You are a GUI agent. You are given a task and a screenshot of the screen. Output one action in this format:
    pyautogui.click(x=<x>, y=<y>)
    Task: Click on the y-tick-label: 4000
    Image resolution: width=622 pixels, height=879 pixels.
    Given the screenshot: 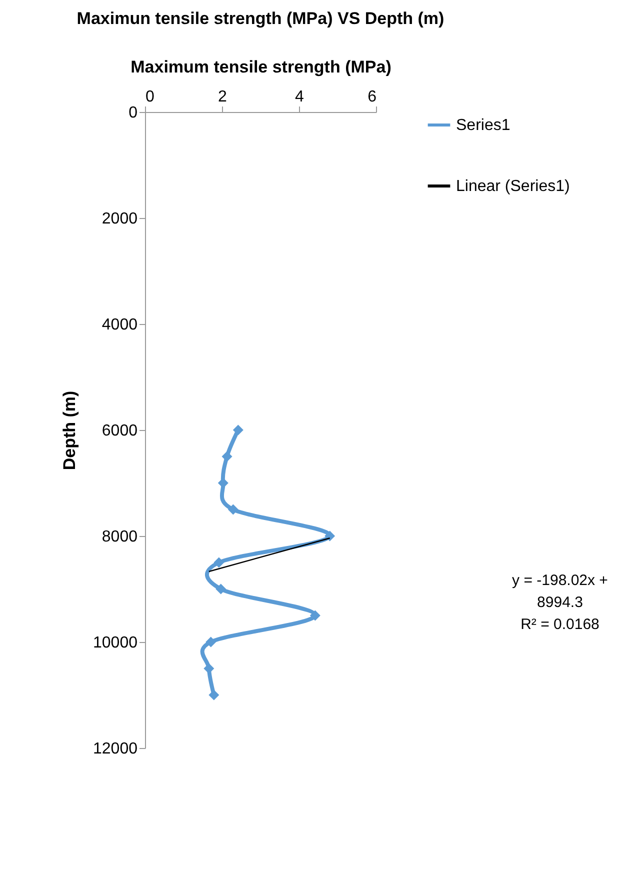 What is the action you would take?
    pyautogui.click(x=120, y=325)
    